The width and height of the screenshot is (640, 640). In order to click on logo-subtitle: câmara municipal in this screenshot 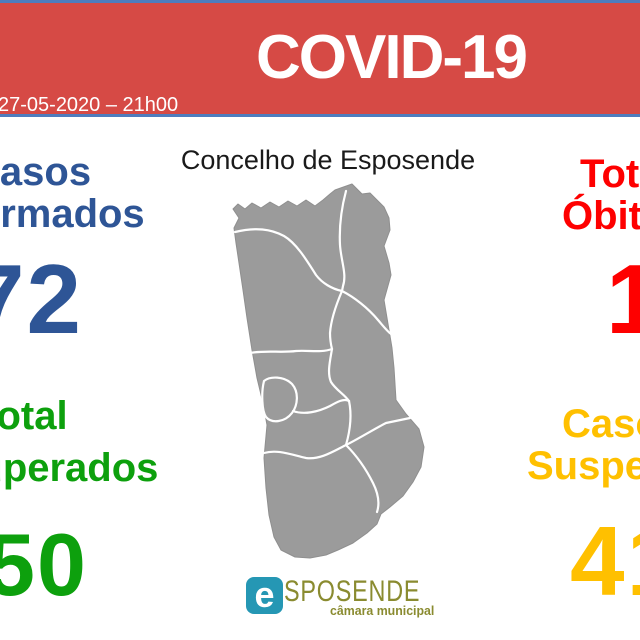, I will do `click(382, 610)`.